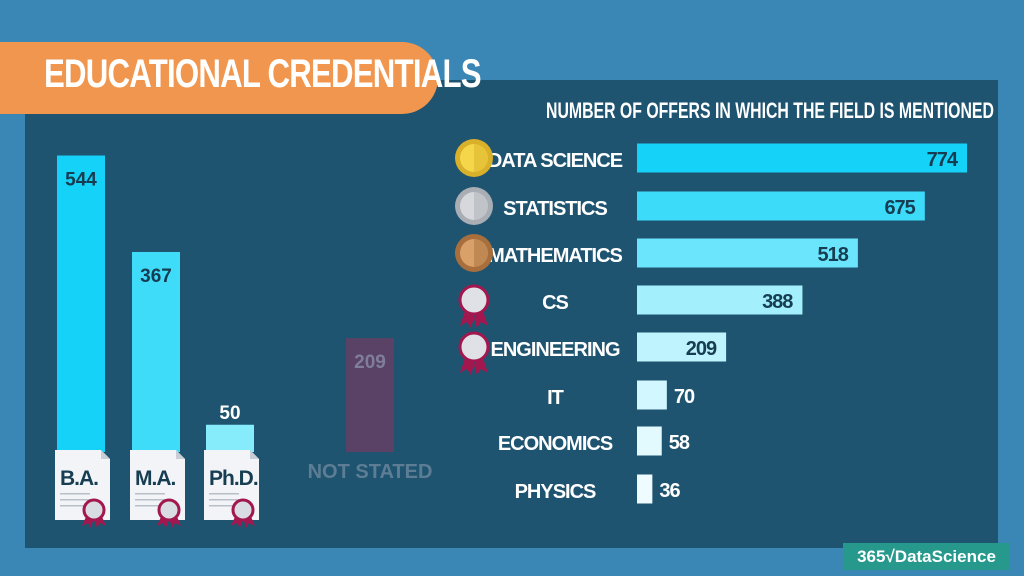 The width and height of the screenshot is (1024, 576). Describe the element at coordinates (555, 398) in the screenshot. I see `category-label: IT` at that location.